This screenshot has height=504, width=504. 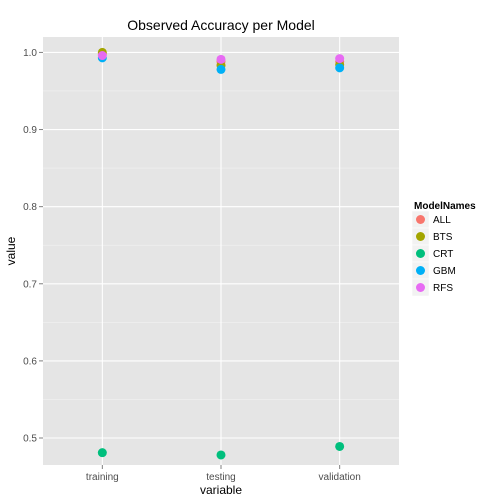 I want to click on y-axis-title: value, so click(x=11, y=250).